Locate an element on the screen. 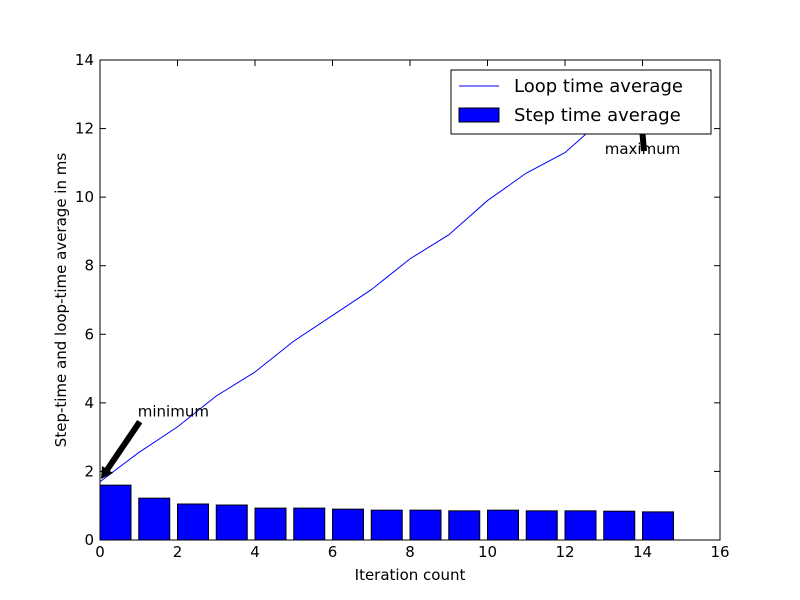 The height and width of the screenshot is (600, 800). x-tick-label: 6 is located at coordinates (333, 552).